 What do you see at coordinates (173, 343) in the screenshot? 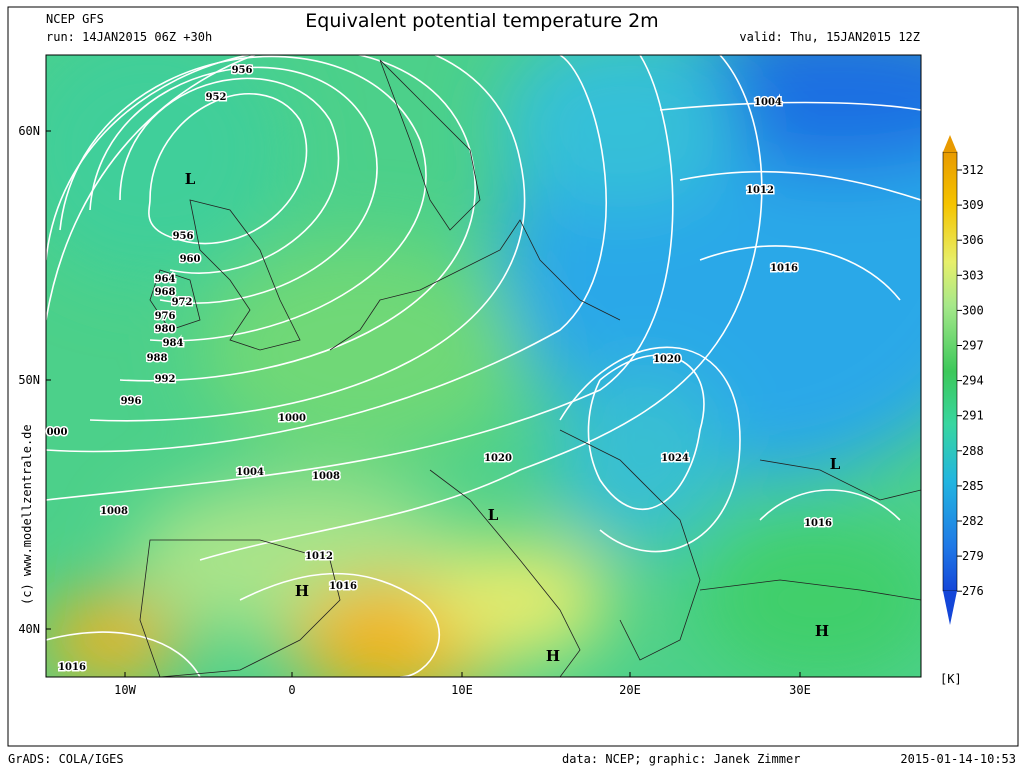
I see `isobar-label: 984` at bounding box center [173, 343].